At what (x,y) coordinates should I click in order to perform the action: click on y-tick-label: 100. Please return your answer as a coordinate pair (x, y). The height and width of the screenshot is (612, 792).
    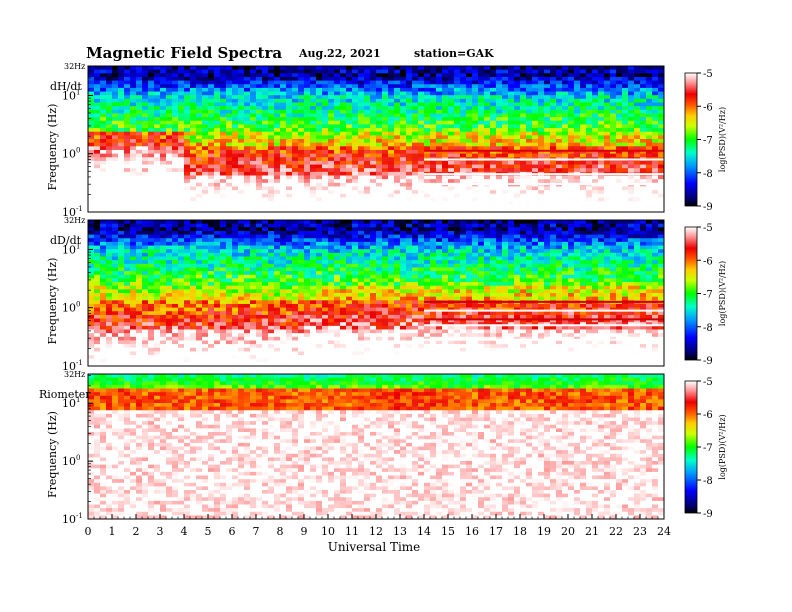
    Looking at the image, I should click on (71, 154).